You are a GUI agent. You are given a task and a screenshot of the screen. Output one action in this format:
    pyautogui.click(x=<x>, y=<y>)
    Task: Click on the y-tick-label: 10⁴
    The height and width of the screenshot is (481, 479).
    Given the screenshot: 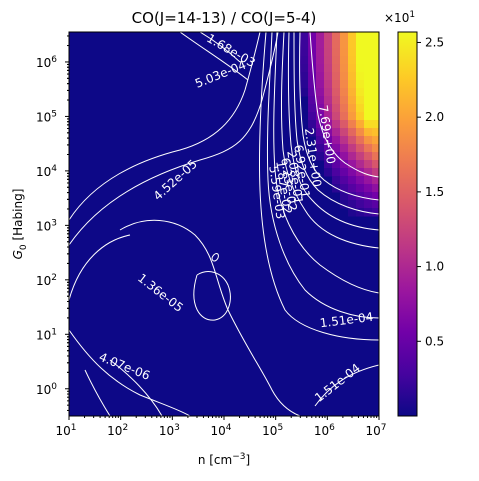 What is the action you would take?
    pyautogui.click(x=46, y=171)
    